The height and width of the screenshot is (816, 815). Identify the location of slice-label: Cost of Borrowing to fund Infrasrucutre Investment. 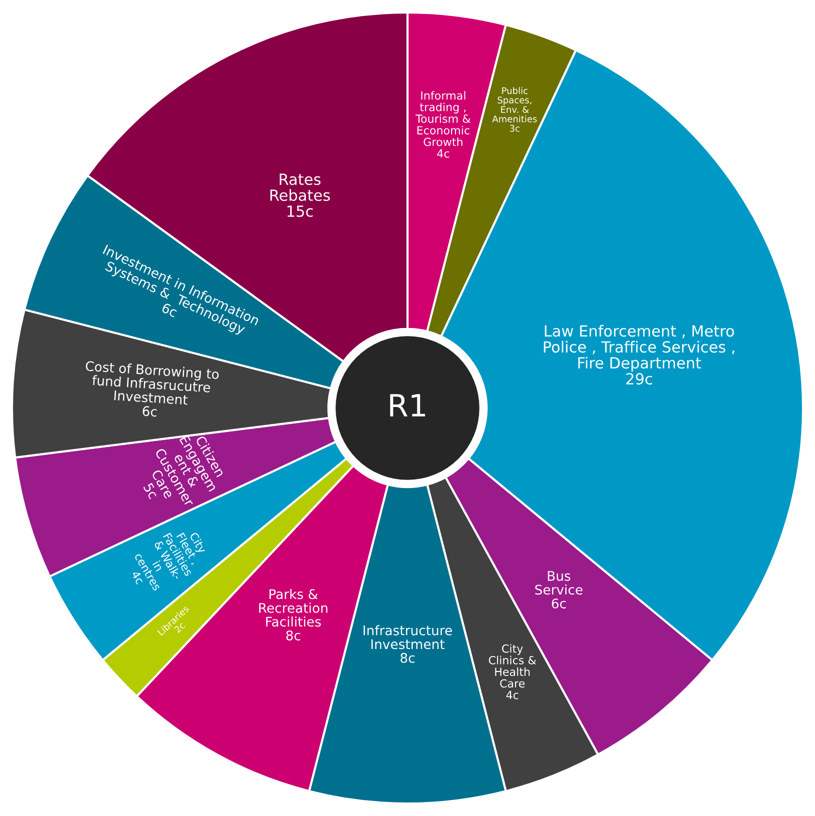
(152, 382).